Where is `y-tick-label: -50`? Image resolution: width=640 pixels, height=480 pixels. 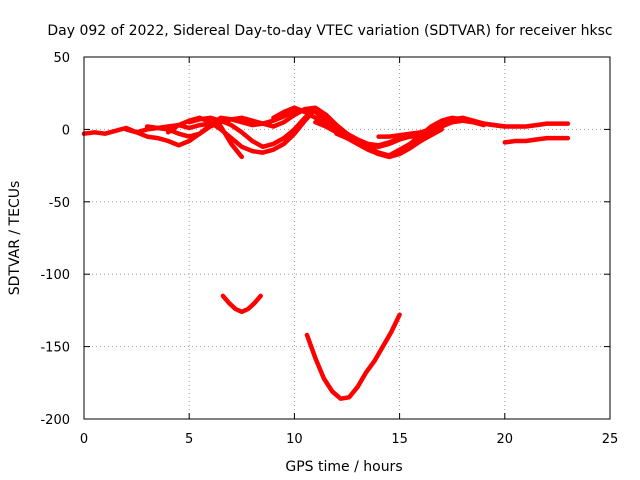
y-tick-label: -50 is located at coordinates (59, 203).